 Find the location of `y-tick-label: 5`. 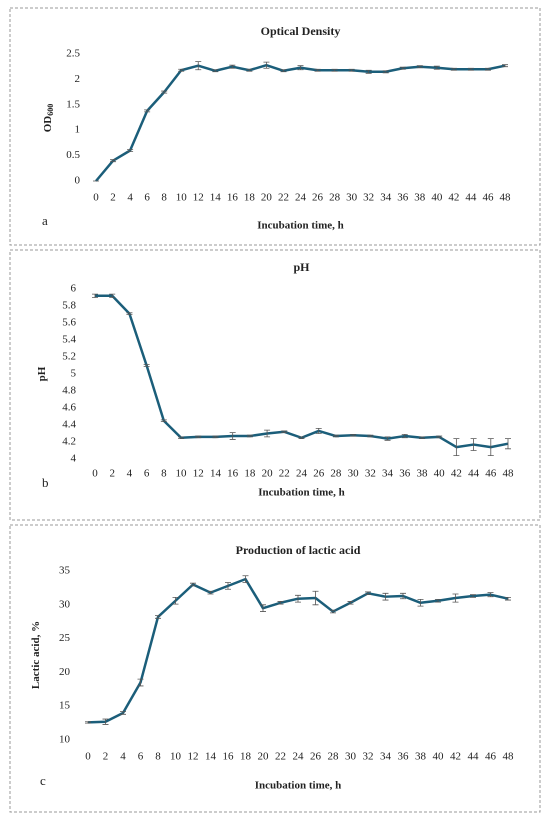

y-tick-label: 5 is located at coordinates (74, 374).